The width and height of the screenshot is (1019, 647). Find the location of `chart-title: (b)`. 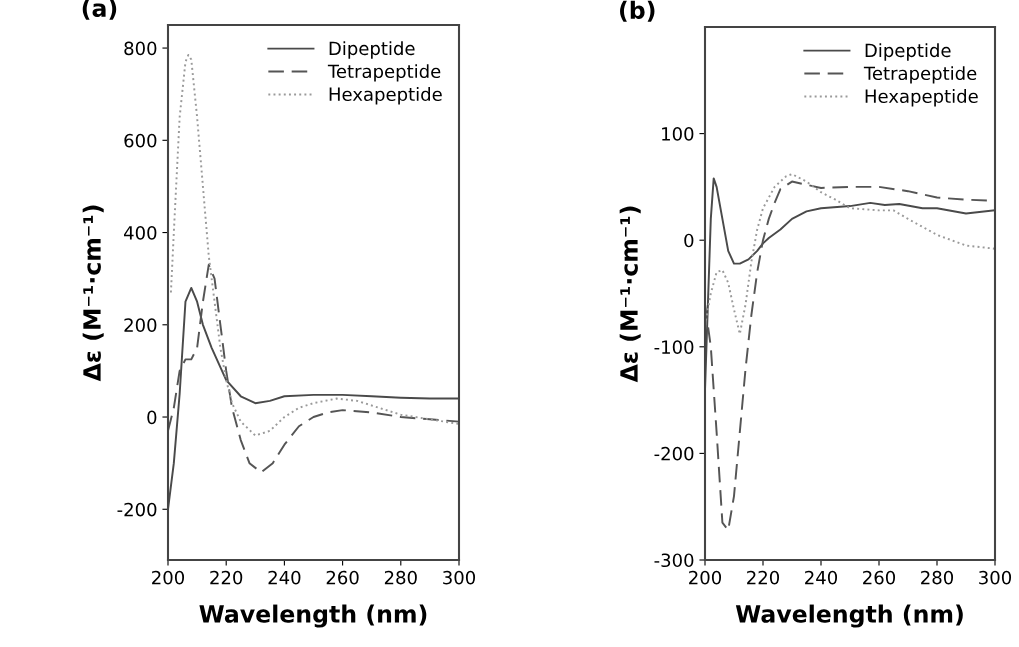

chart-title: (b) is located at coordinates (637, 11).